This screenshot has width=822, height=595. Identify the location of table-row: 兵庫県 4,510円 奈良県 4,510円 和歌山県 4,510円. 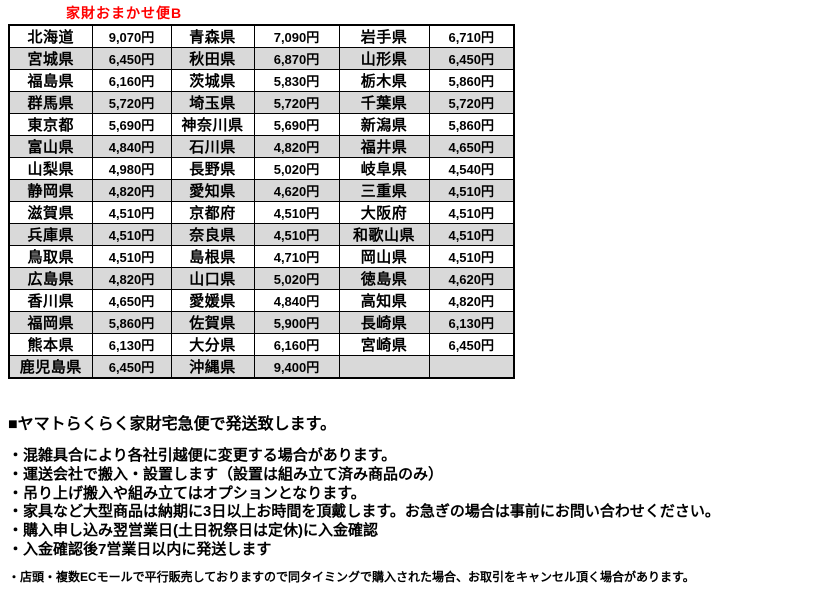
(261, 234).